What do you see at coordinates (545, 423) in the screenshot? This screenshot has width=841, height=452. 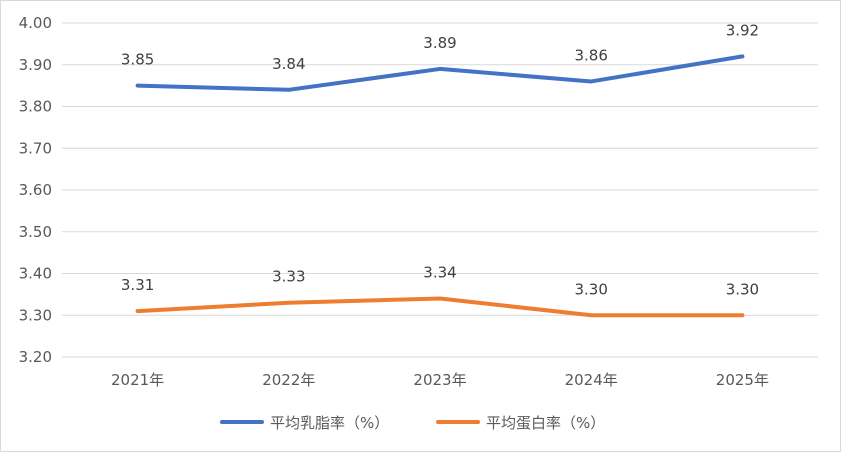 I see `legend-label: 平均蛋白率（%）` at bounding box center [545, 423].